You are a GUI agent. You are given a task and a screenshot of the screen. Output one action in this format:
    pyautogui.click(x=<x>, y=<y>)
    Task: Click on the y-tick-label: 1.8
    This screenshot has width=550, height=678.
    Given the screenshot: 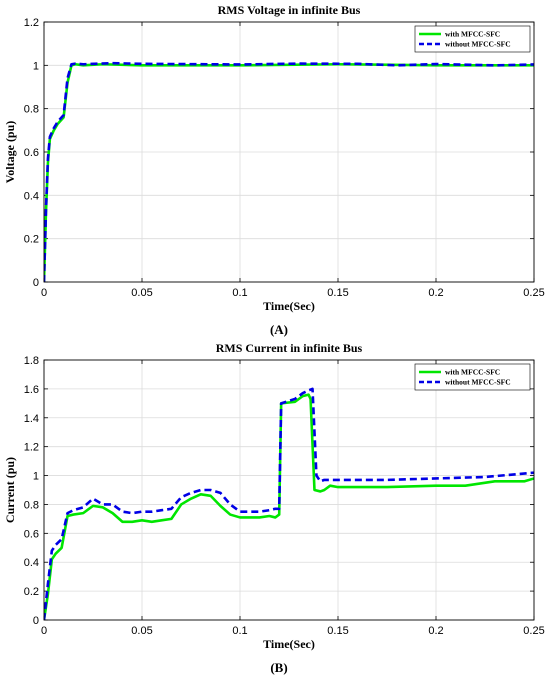 What is the action you would take?
    pyautogui.click(x=31, y=361)
    